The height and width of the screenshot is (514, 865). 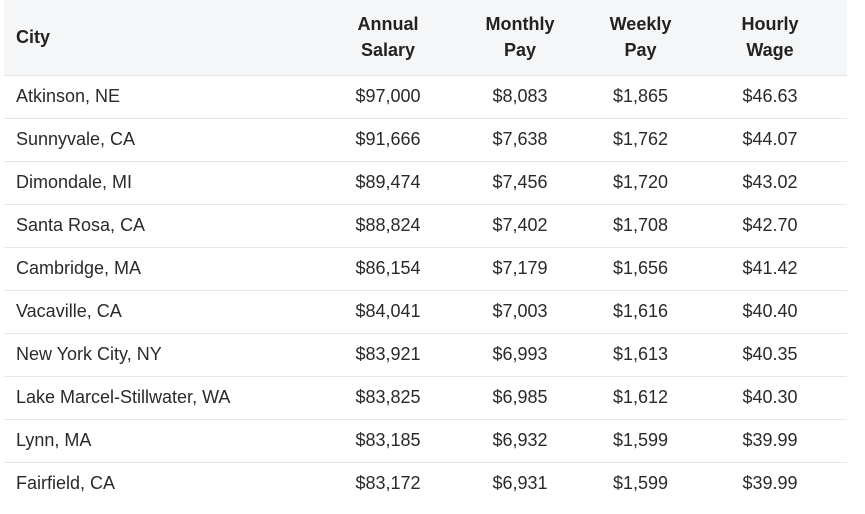 What do you see at coordinates (76, 139) in the screenshot?
I see `cell-city: Sunnyvale, CA` at bounding box center [76, 139].